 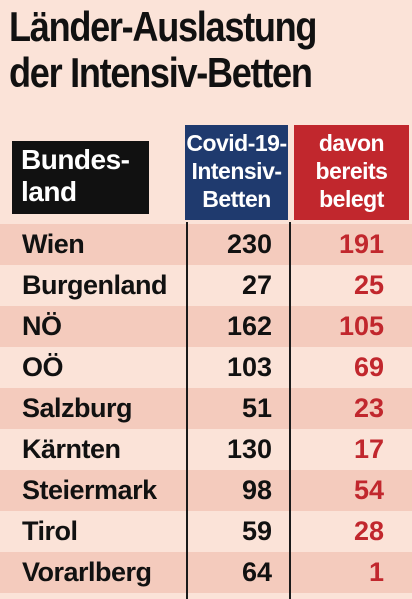 What do you see at coordinates (249, 244) in the screenshot?
I see `cell-covid-betten: 230` at bounding box center [249, 244].